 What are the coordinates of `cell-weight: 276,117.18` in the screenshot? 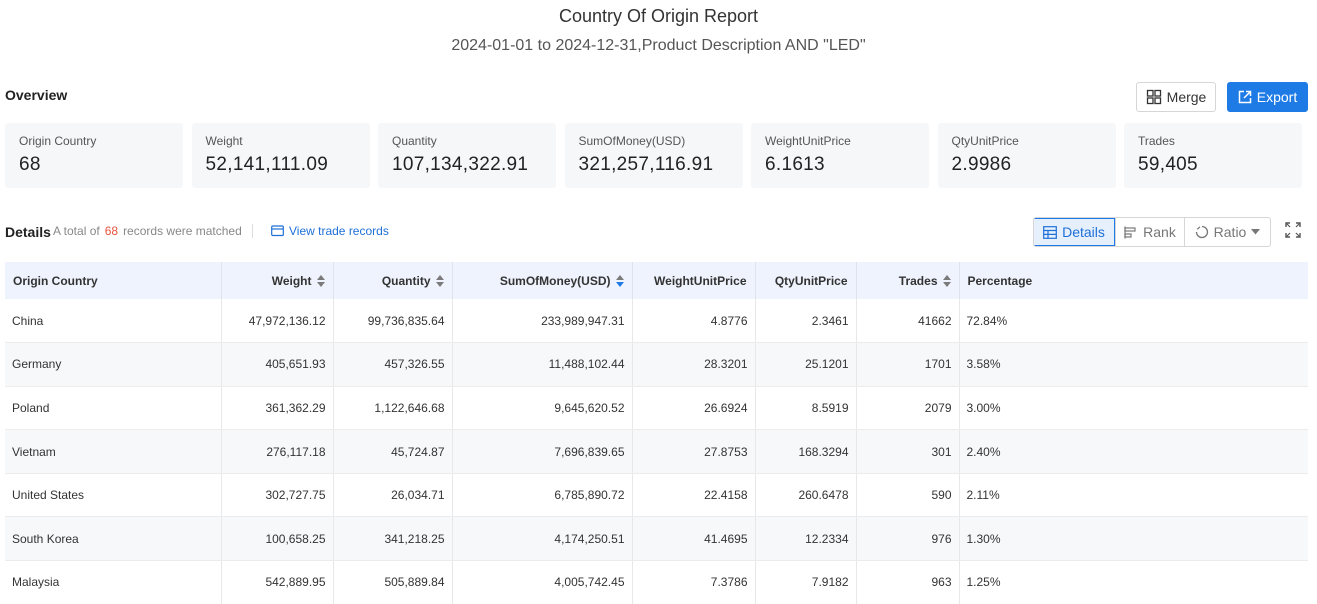 It's located at (277, 451).